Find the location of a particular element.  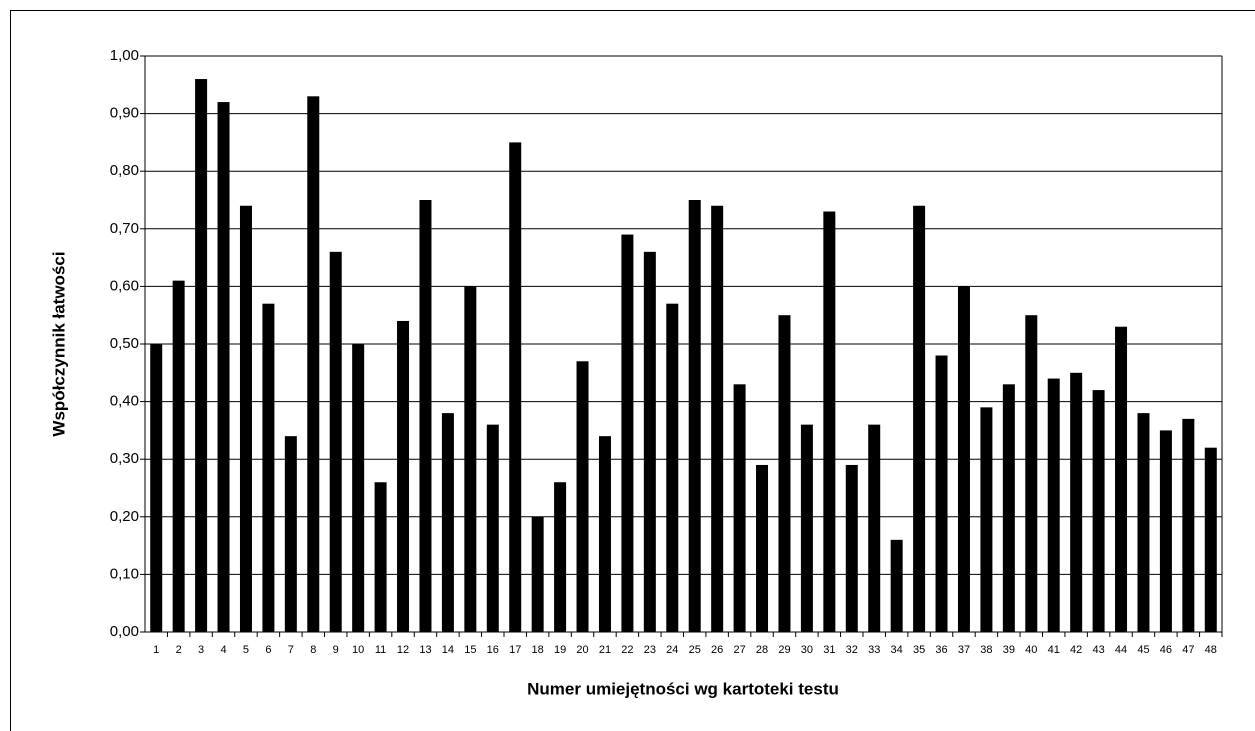

x-tick-label: 38 is located at coordinates (986, 650).